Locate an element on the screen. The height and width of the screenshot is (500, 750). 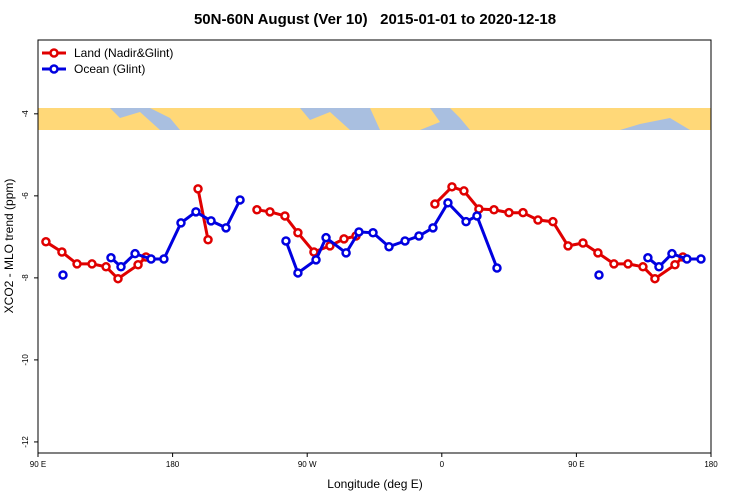
legend-label: Land (Nadir&Glint) is located at coordinates (123, 53).